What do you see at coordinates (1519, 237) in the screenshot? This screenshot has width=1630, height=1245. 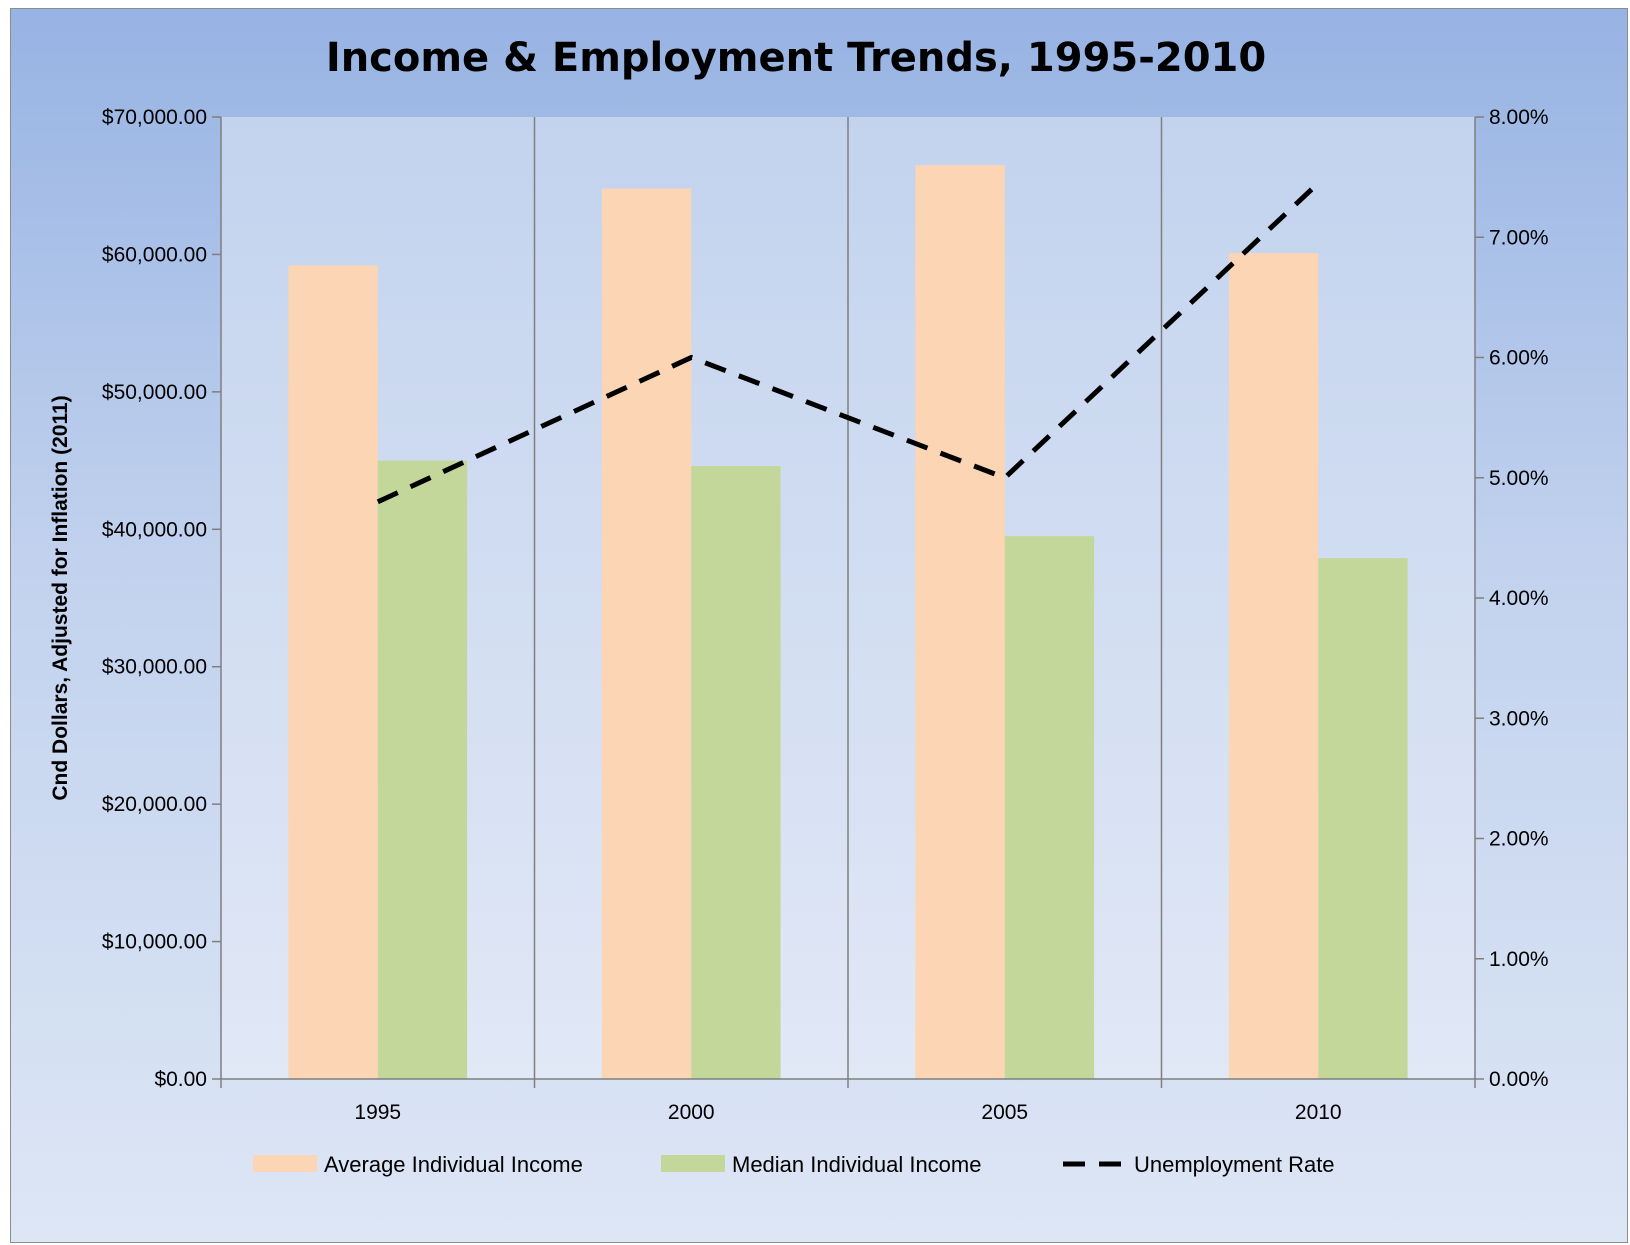 I see `y-tick-label-right: 7.00%` at bounding box center [1519, 237].